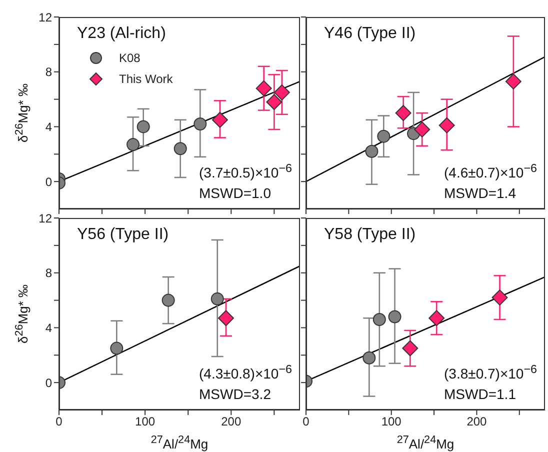 This screenshot has width=548, height=452. Describe the element at coordinates (146, 79) in the screenshot. I see `legend-label: This Work` at that location.